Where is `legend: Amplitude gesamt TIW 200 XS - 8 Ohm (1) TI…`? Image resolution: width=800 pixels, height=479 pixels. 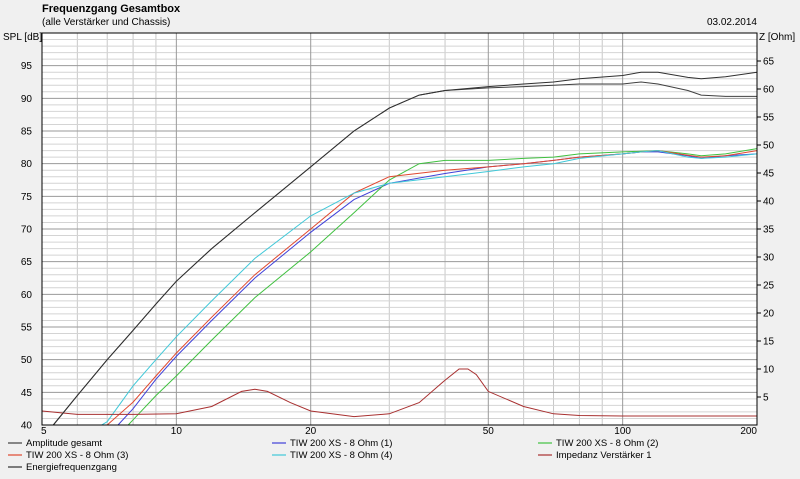 legend: Amplitude gesamt TIW 200 XS - 8 Ohm (1) TI… is located at coordinates (333, 455).